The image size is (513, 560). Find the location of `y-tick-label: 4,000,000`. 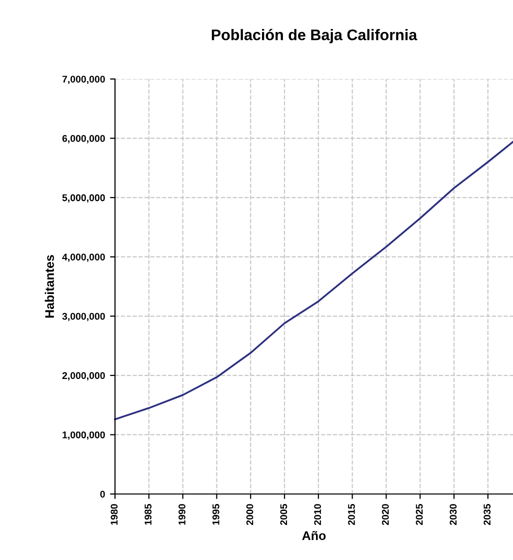

y-tick-label: 4,000,000 is located at coordinates (83, 258).